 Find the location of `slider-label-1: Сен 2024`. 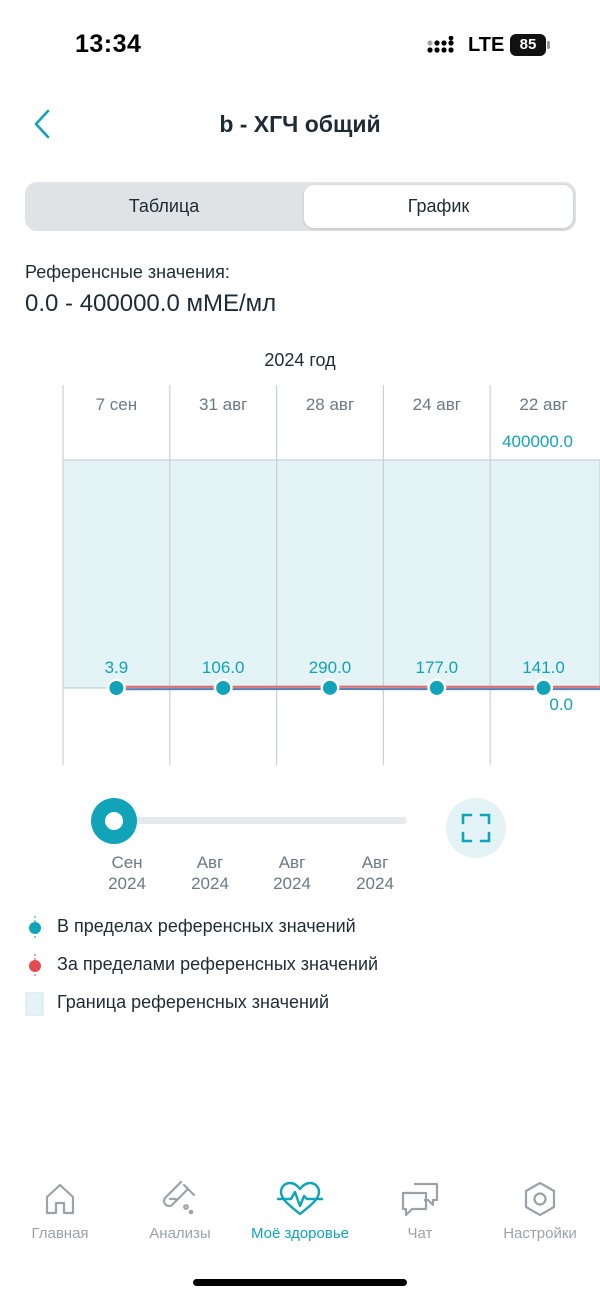

slider-label-1: Сен 2024 is located at coordinates (127, 873).